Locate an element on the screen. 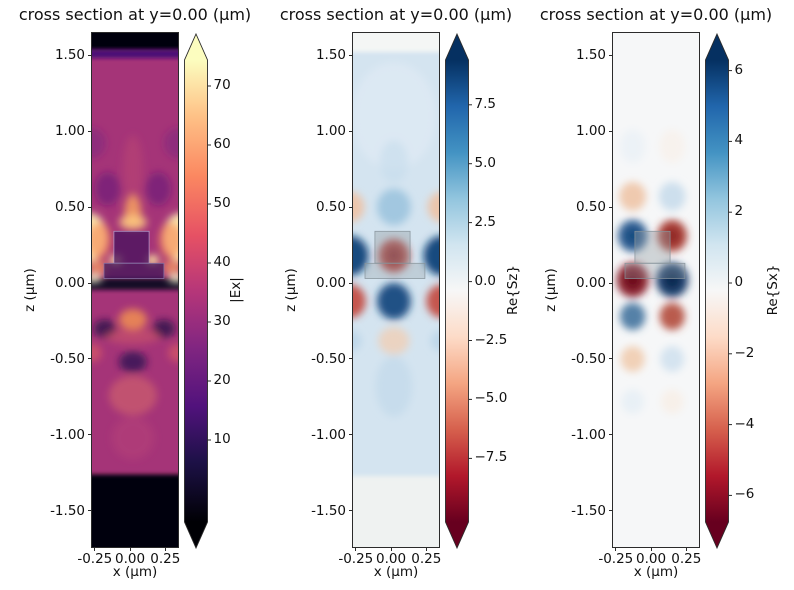  colorbar-tick-label-1: 70 is located at coordinates (222, 84).